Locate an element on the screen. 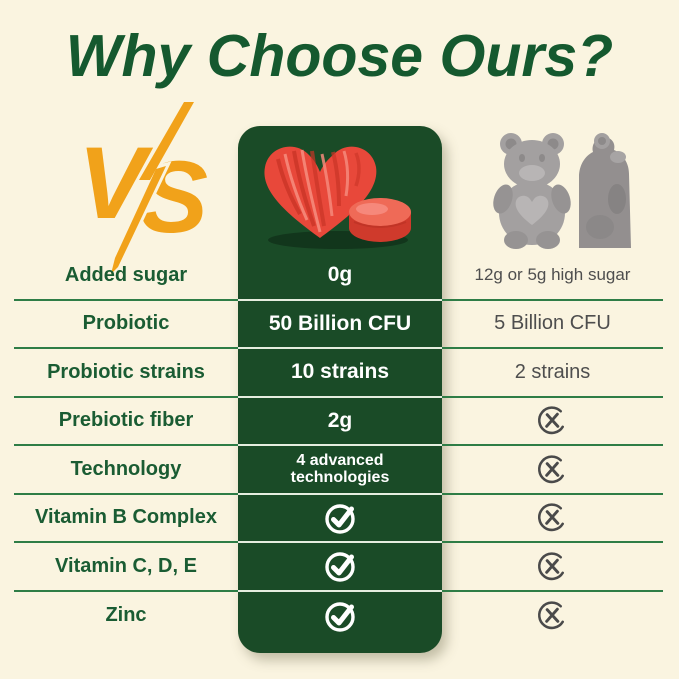 This screenshot has height=679, width=679. gray-gummy-bears-image is located at coordinates (562, 191).